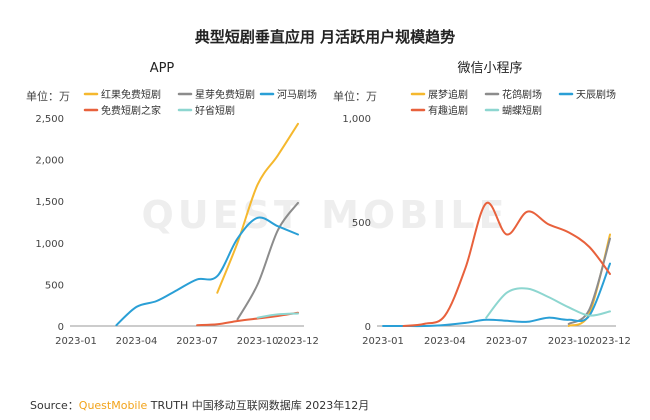 This screenshot has width=650, height=420. Describe the element at coordinates (49, 202) in the screenshot. I see `y-tick-label: 1,500` at that location.